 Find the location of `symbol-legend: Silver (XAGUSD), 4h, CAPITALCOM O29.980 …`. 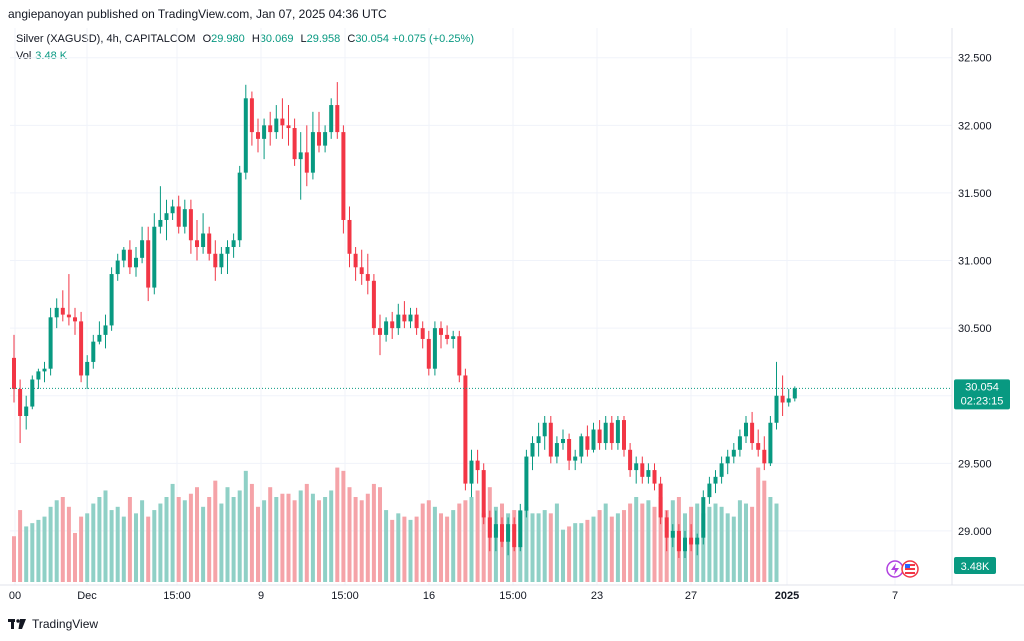

symbol-legend: Silver (XAGUSD), 4h, CAPITALCOM O29.980 … is located at coordinates (245, 39).